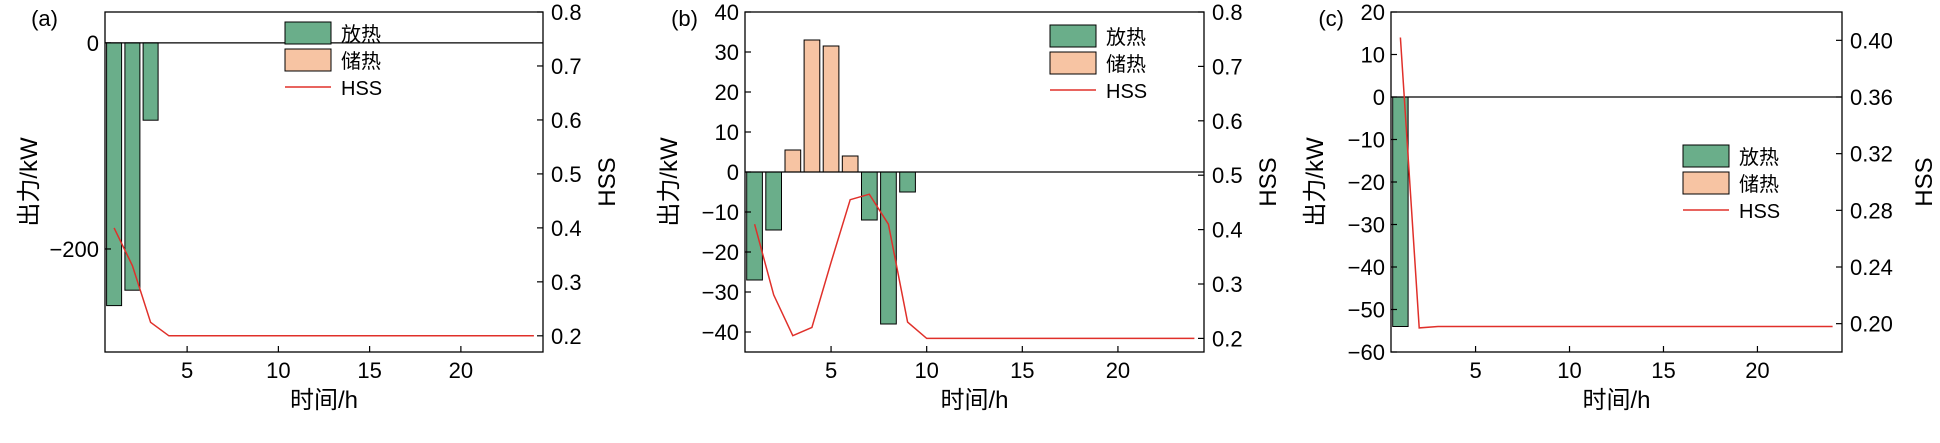 The height and width of the screenshot is (443, 1940). I want to click on y2-tick-label: 0.20, so click(1871, 324).